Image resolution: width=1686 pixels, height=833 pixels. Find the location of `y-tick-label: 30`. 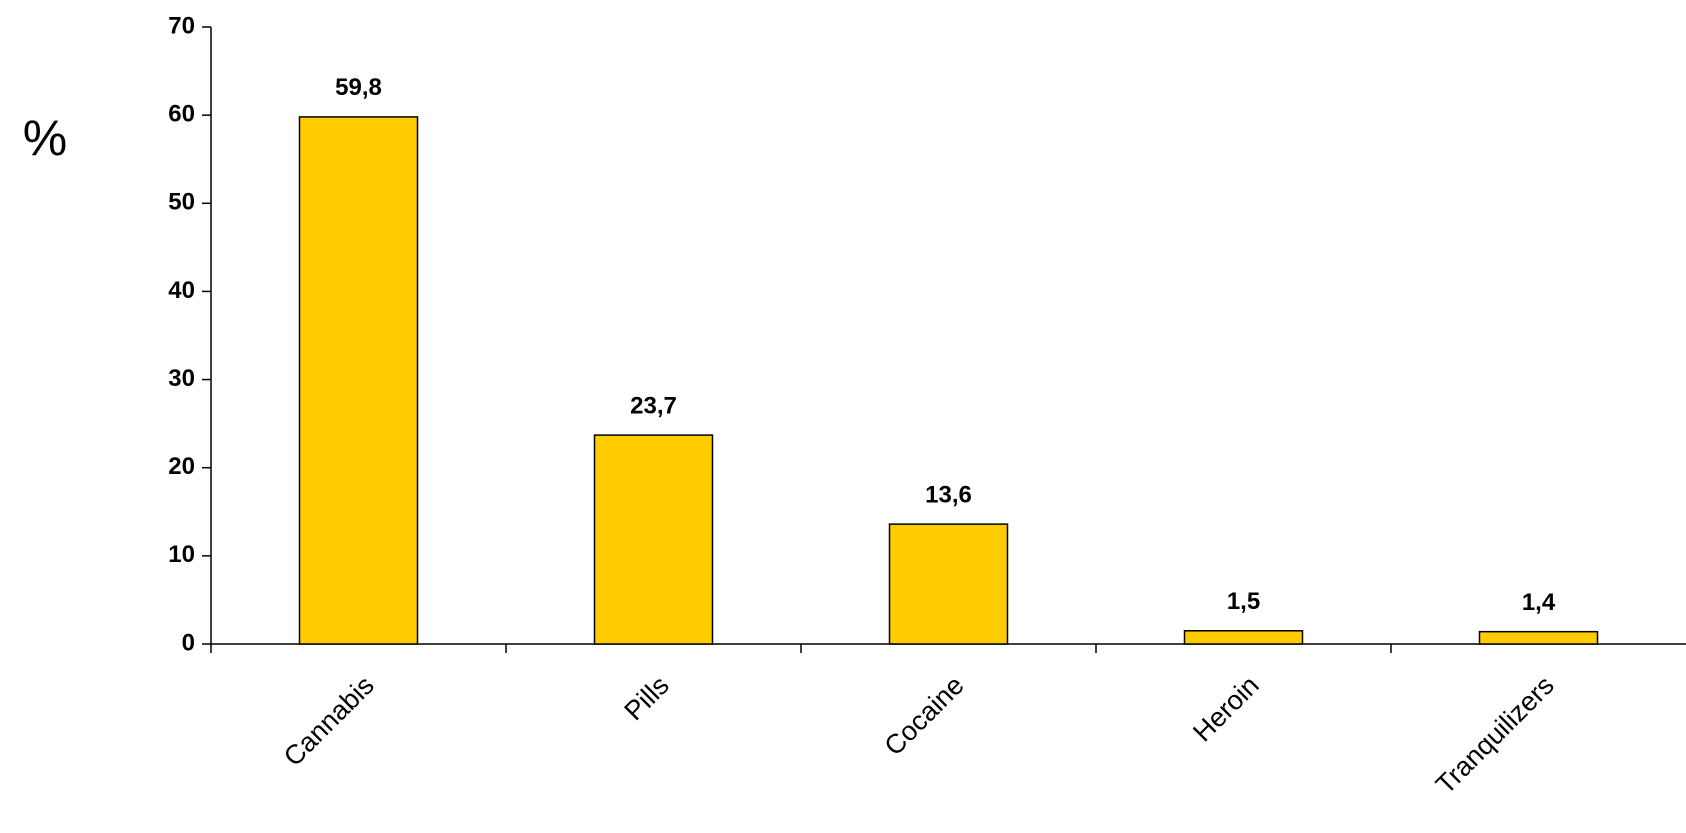

y-tick-label: 30 is located at coordinates (181, 378).